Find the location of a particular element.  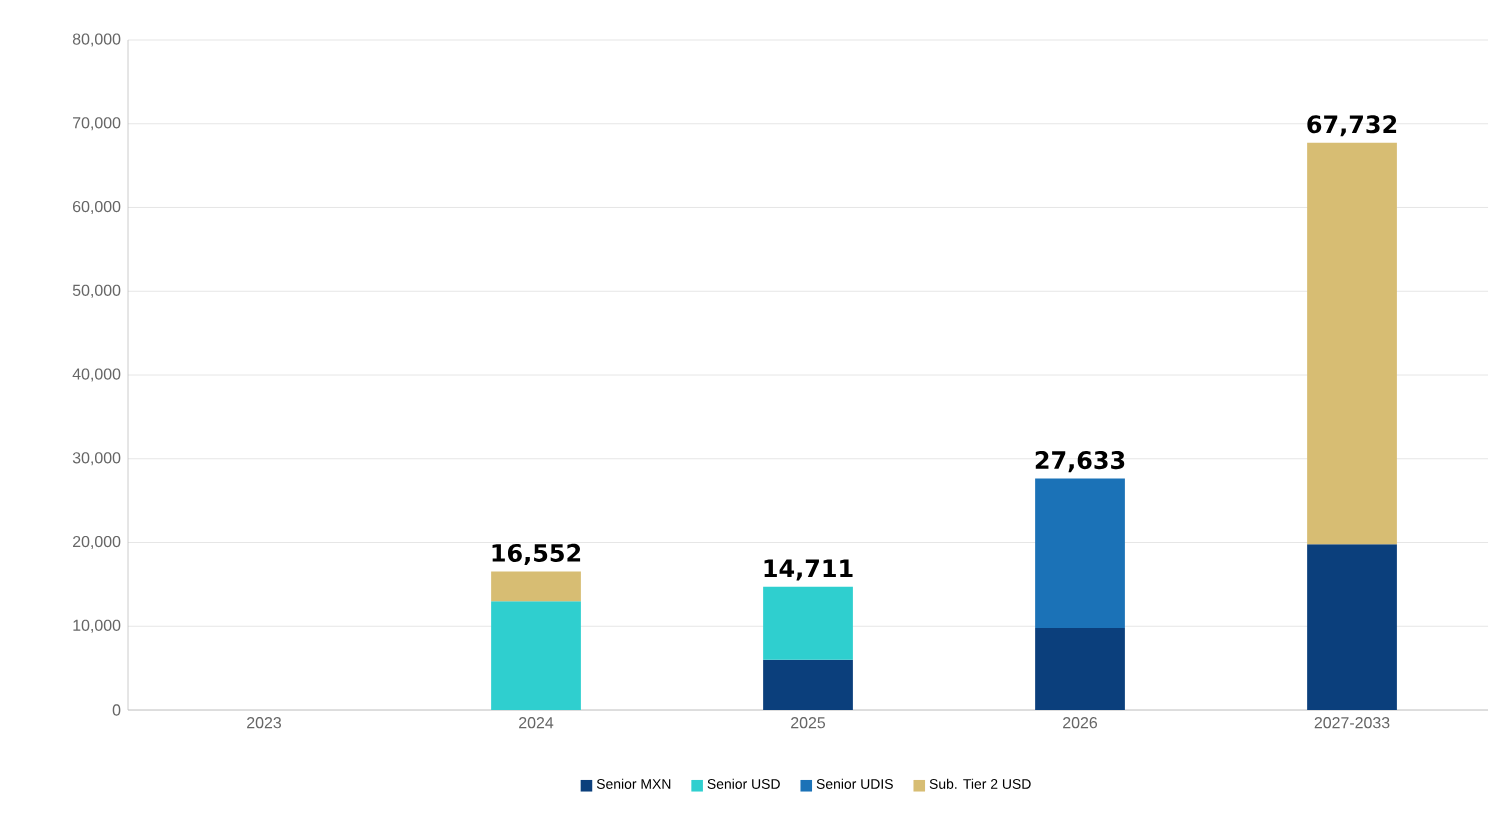

total-label: 67,732 is located at coordinates (1352, 126).